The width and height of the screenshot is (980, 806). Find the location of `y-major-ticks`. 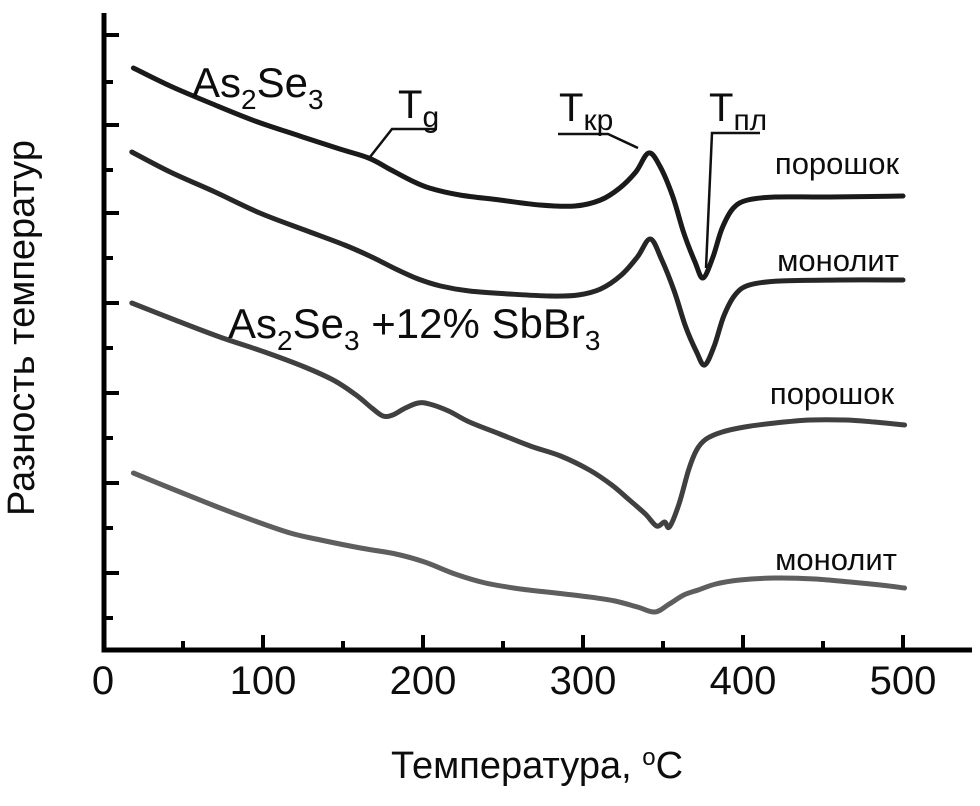

y-major-ticks is located at coordinates (111, 304).